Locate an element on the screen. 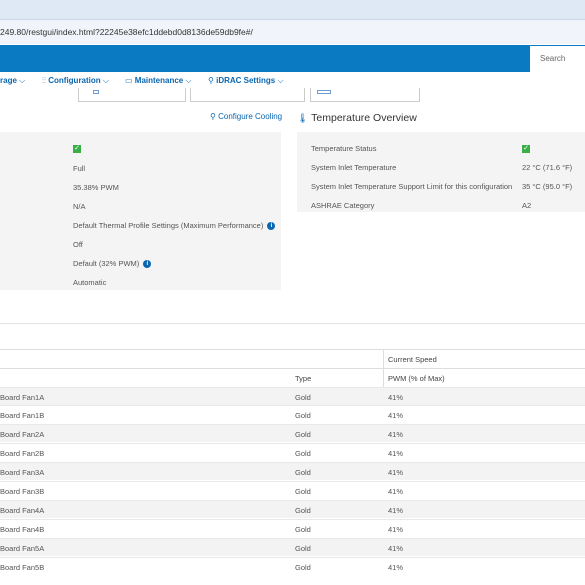 Image resolution: width=585 pixels, height=585 pixels. menu-maintenance-label: Maintenance is located at coordinates (159, 80).